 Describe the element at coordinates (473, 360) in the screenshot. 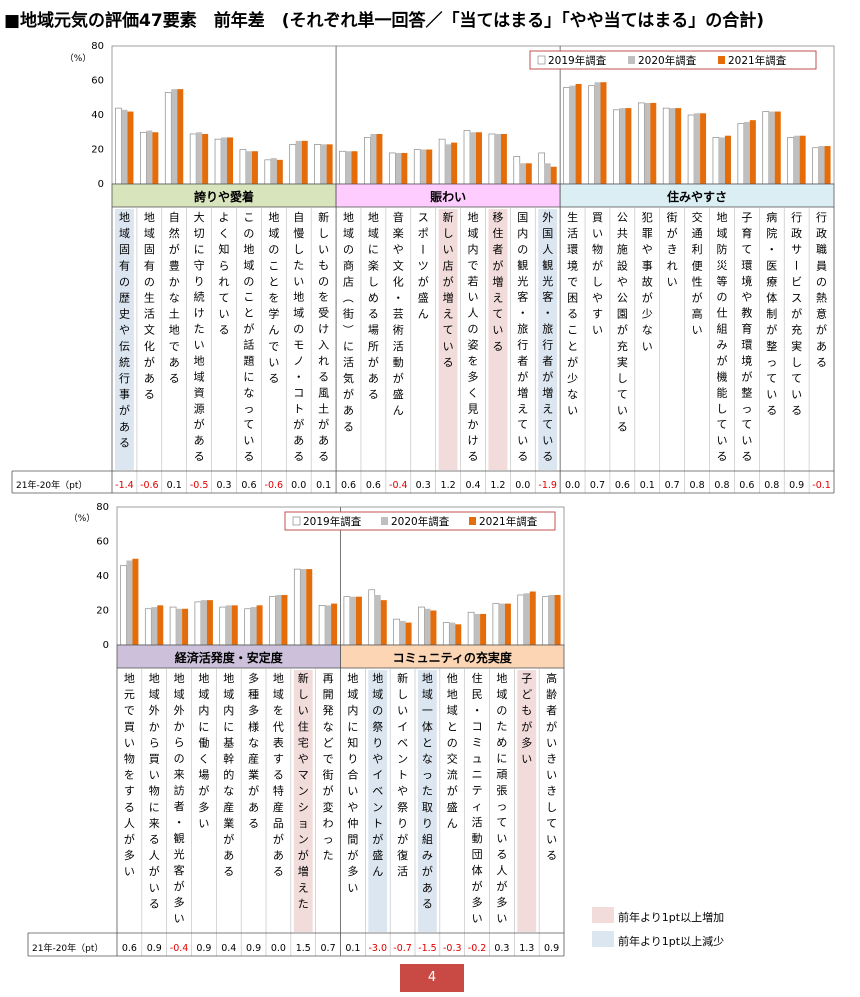

I see `item-label-char: を` at that location.